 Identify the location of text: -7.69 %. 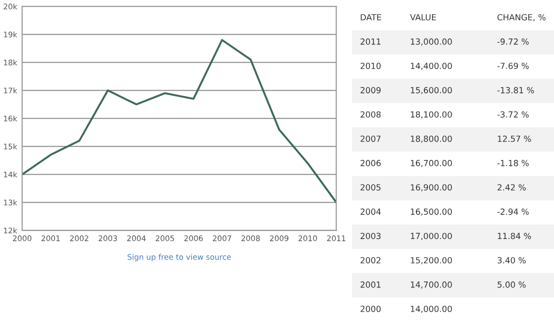
(513, 66).